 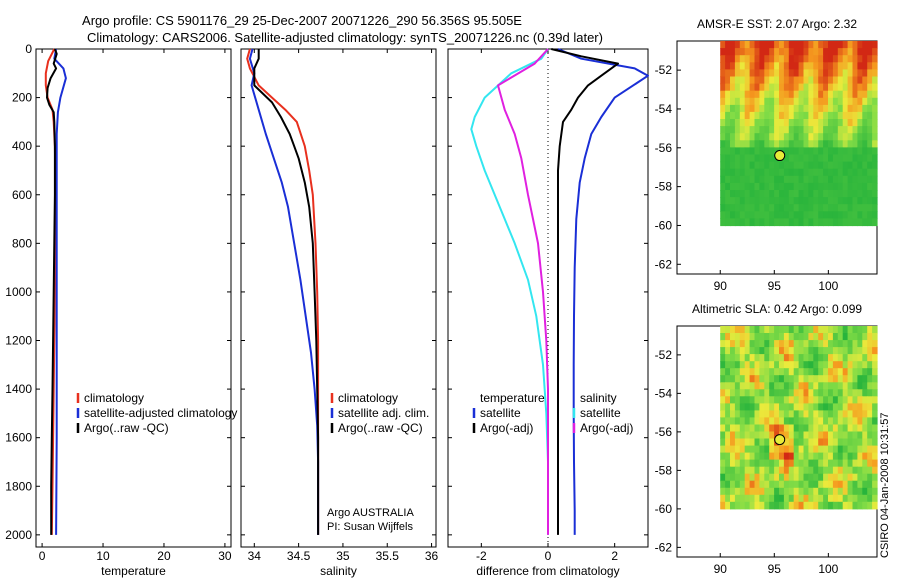 What do you see at coordinates (368, 398) in the screenshot?
I see `salinity-legend-label: climatology` at bounding box center [368, 398].